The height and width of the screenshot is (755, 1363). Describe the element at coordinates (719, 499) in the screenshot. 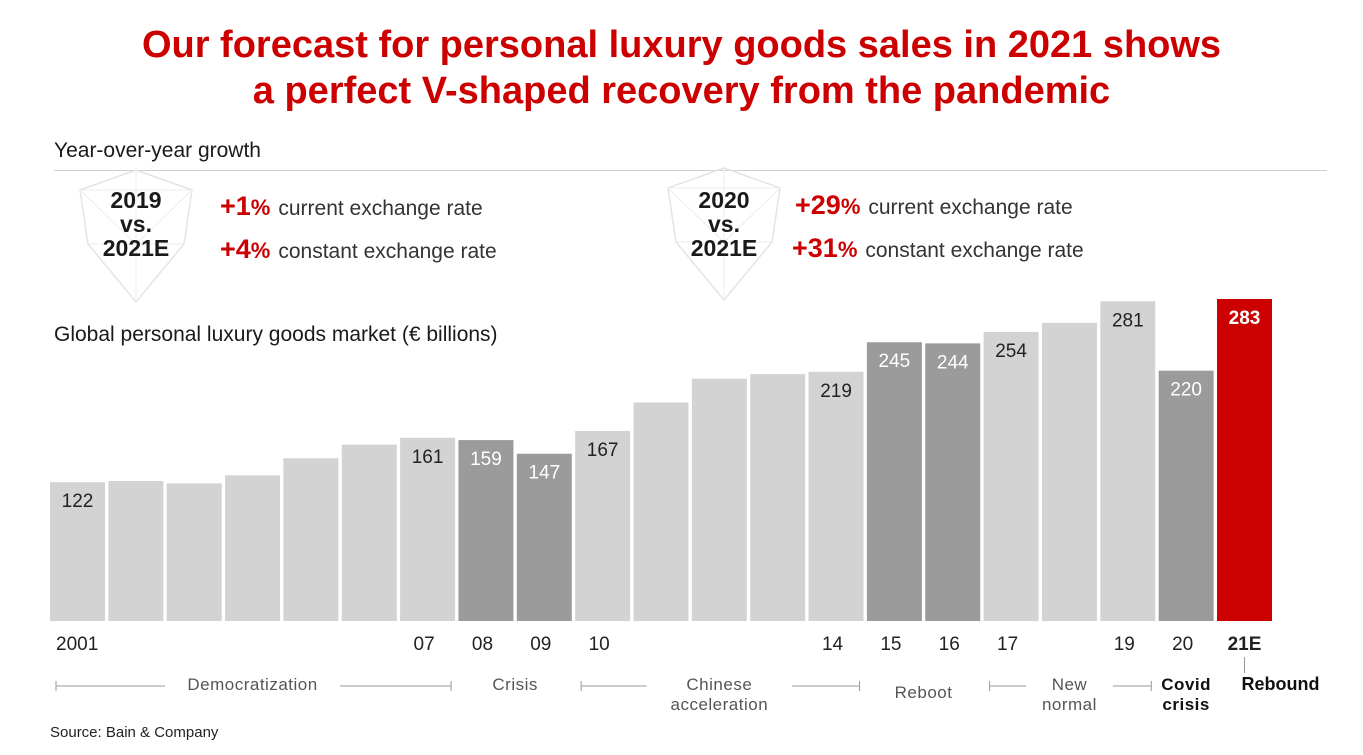

I see `bar-2012` at that location.